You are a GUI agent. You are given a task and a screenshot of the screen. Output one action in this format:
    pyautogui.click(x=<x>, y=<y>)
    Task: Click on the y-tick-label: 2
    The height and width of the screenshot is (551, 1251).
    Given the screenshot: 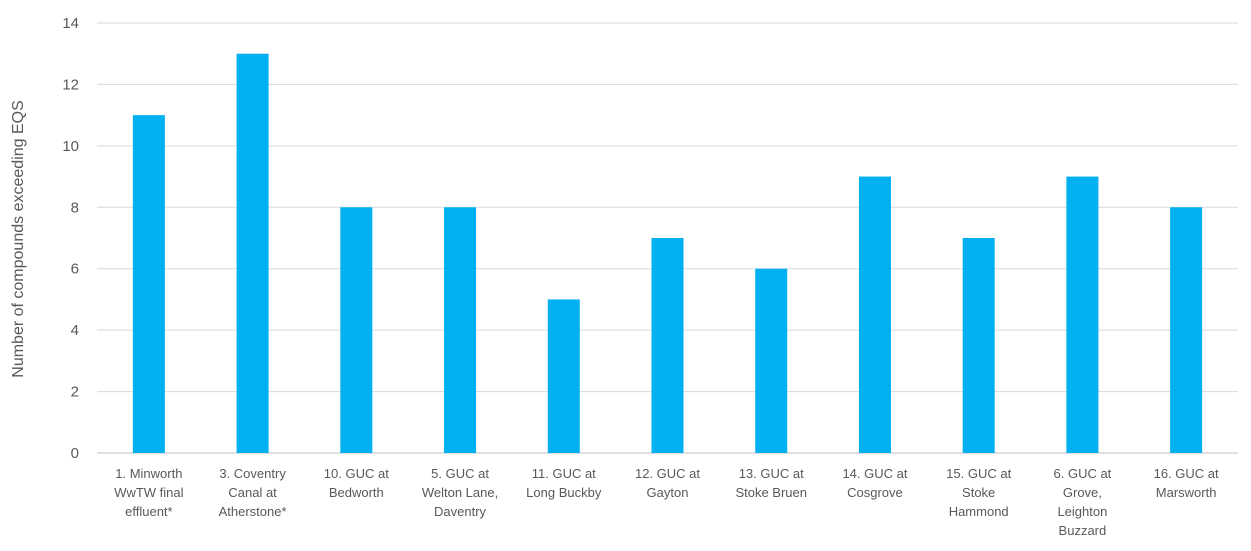 What is the action you would take?
    pyautogui.click(x=75, y=392)
    